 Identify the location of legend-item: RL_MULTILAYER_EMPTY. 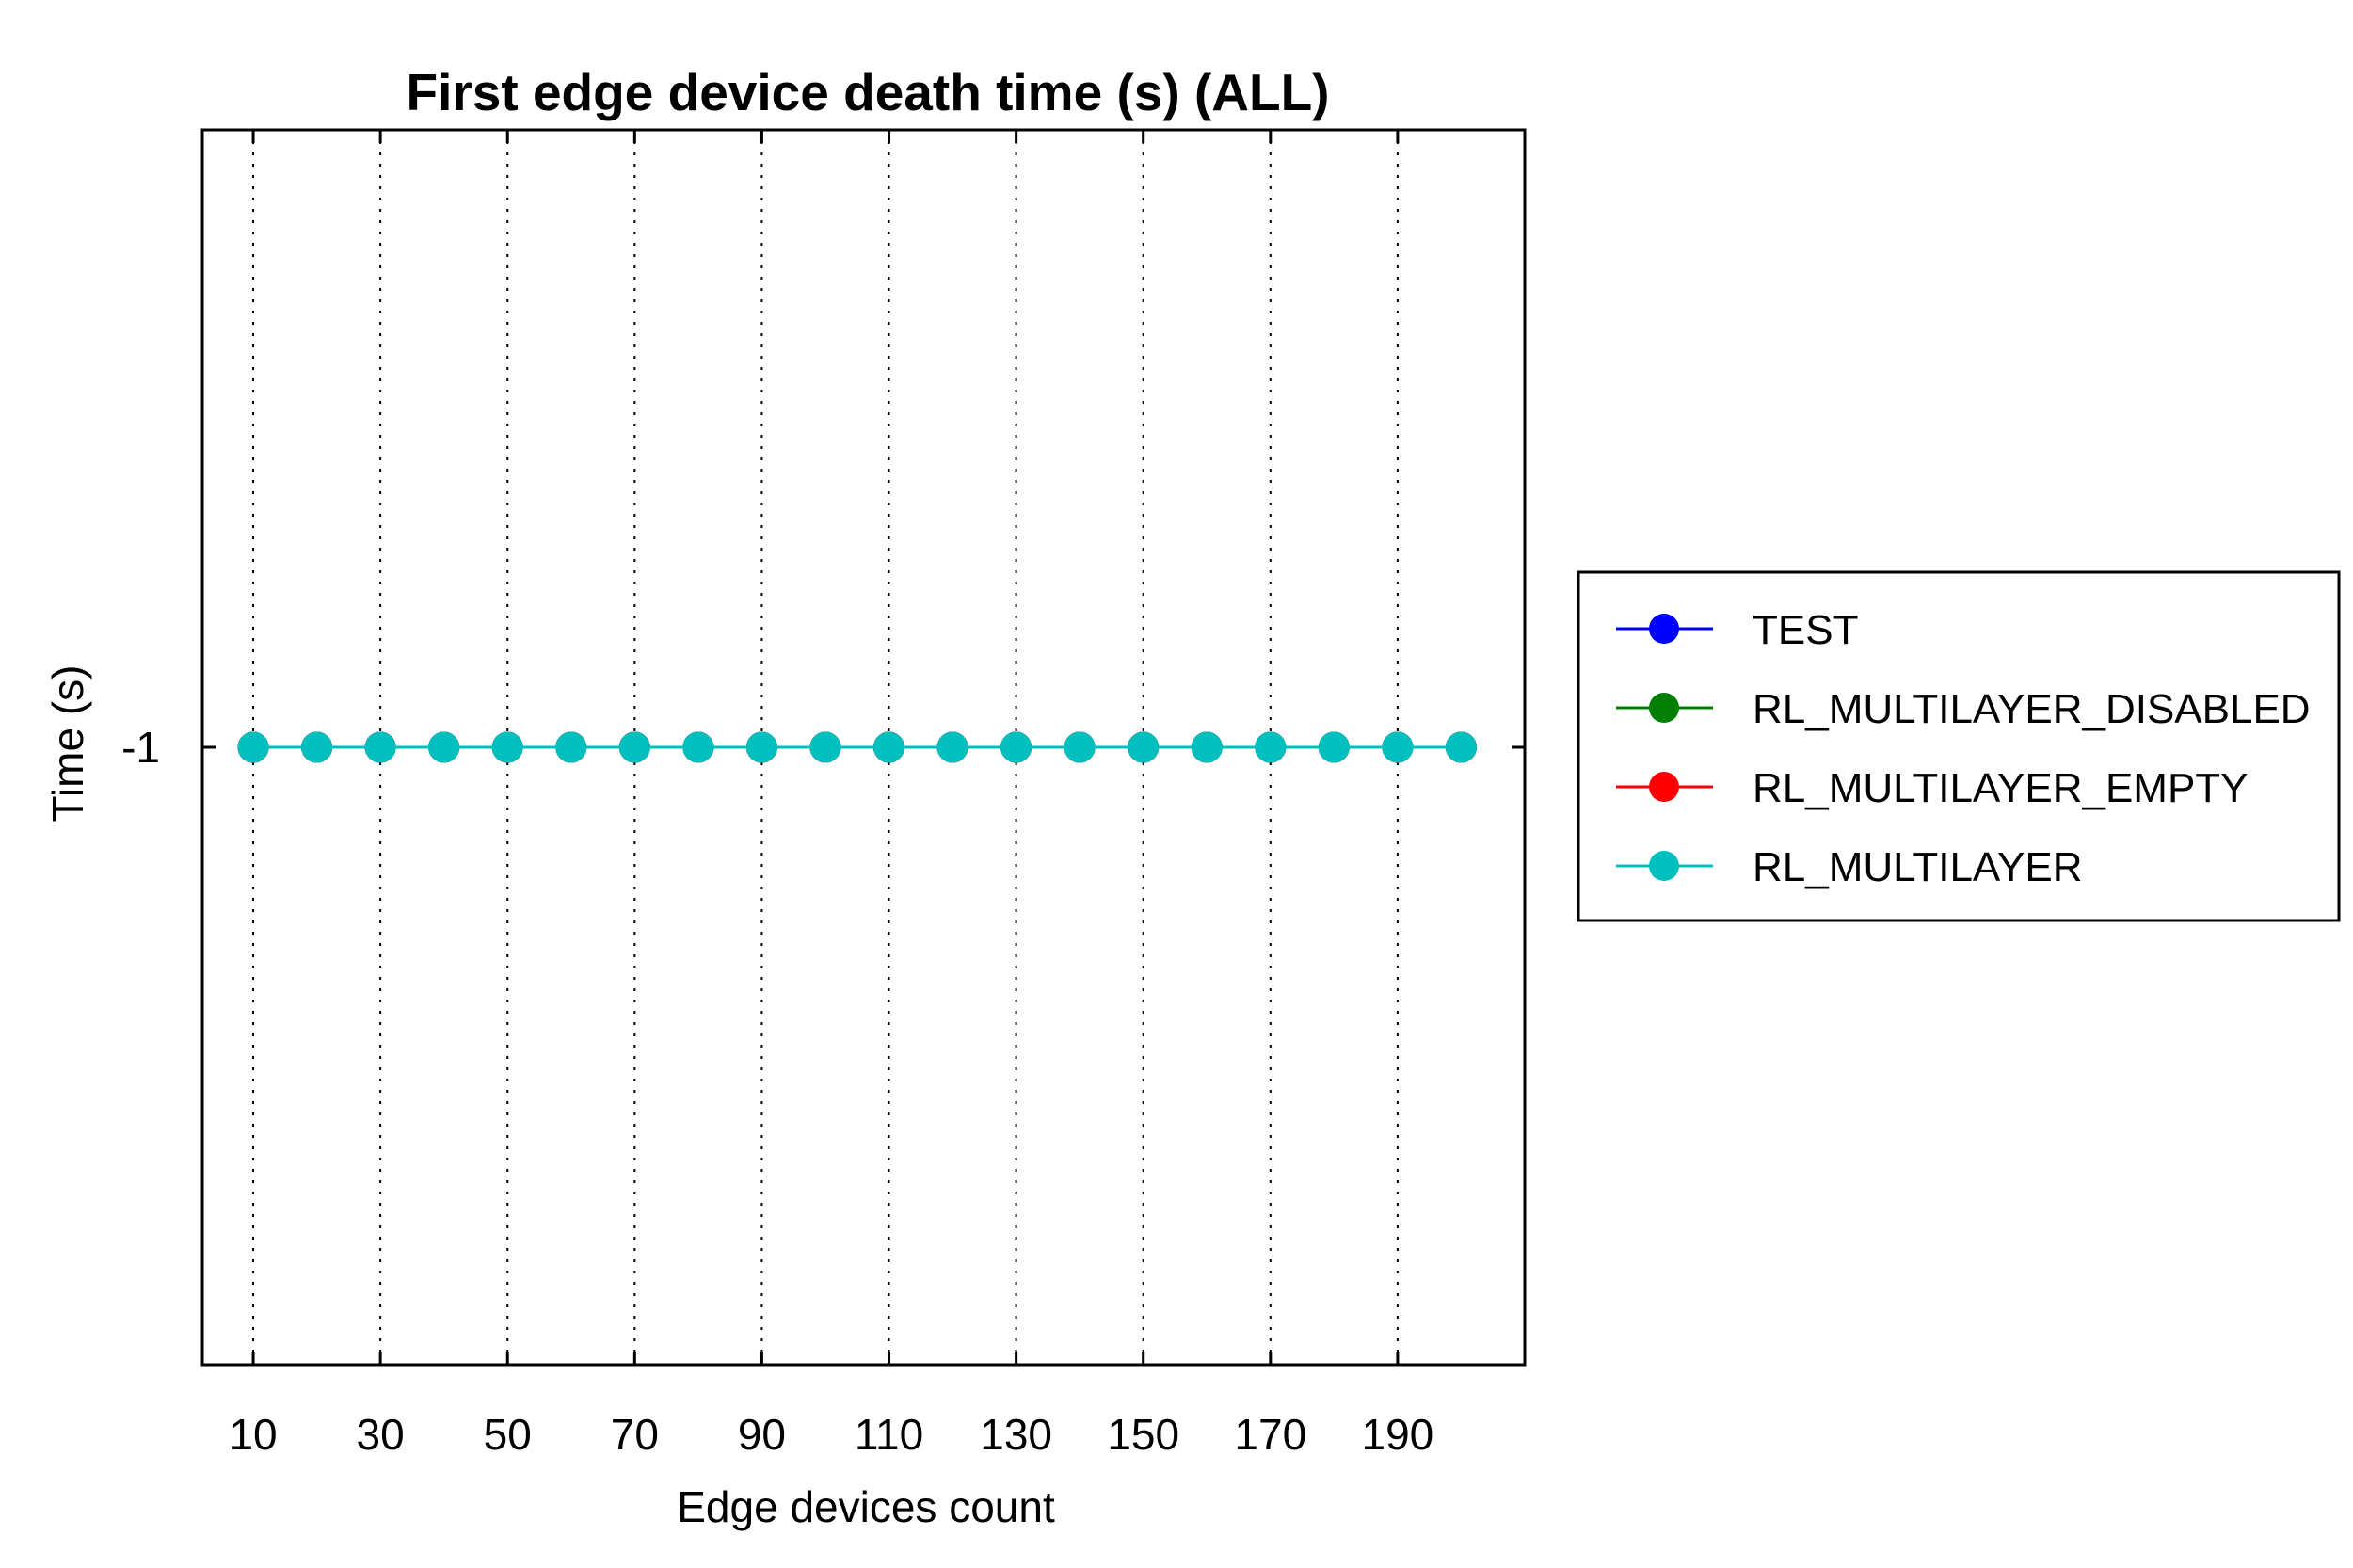
(1932, 788).